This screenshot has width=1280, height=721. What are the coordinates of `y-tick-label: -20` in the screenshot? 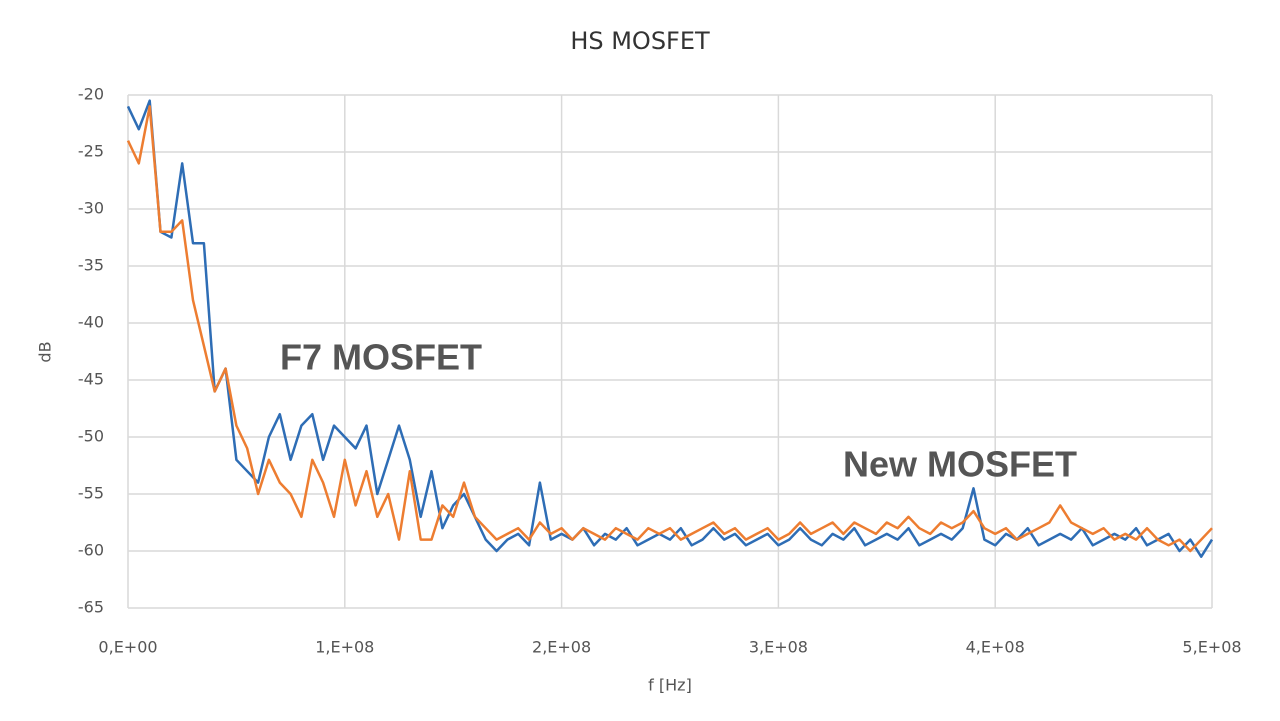 It's located at (91, 94).